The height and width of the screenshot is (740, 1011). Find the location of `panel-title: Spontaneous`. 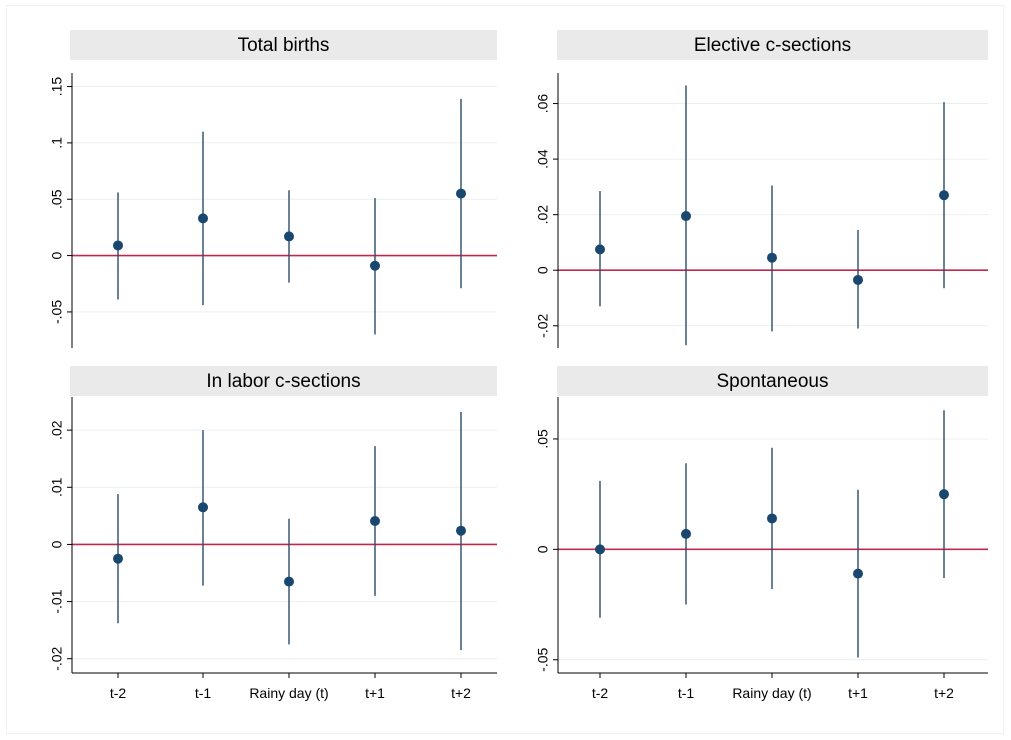

panel-title: Spontaneous is located at coordinates (773, 381).